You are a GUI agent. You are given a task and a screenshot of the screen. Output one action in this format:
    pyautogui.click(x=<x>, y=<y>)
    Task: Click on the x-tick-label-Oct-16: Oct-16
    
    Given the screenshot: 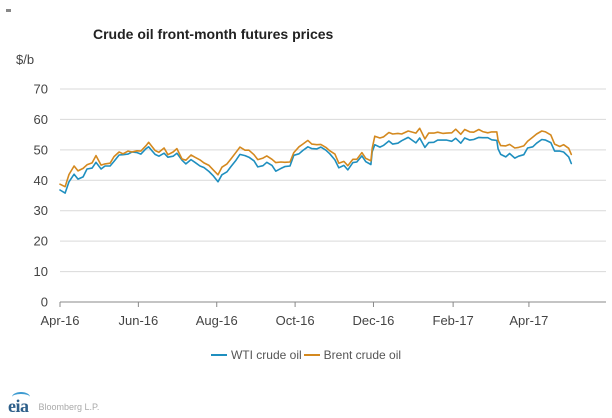 What is the action you would take?
    pyautogui.click(x=295, y=320)
    